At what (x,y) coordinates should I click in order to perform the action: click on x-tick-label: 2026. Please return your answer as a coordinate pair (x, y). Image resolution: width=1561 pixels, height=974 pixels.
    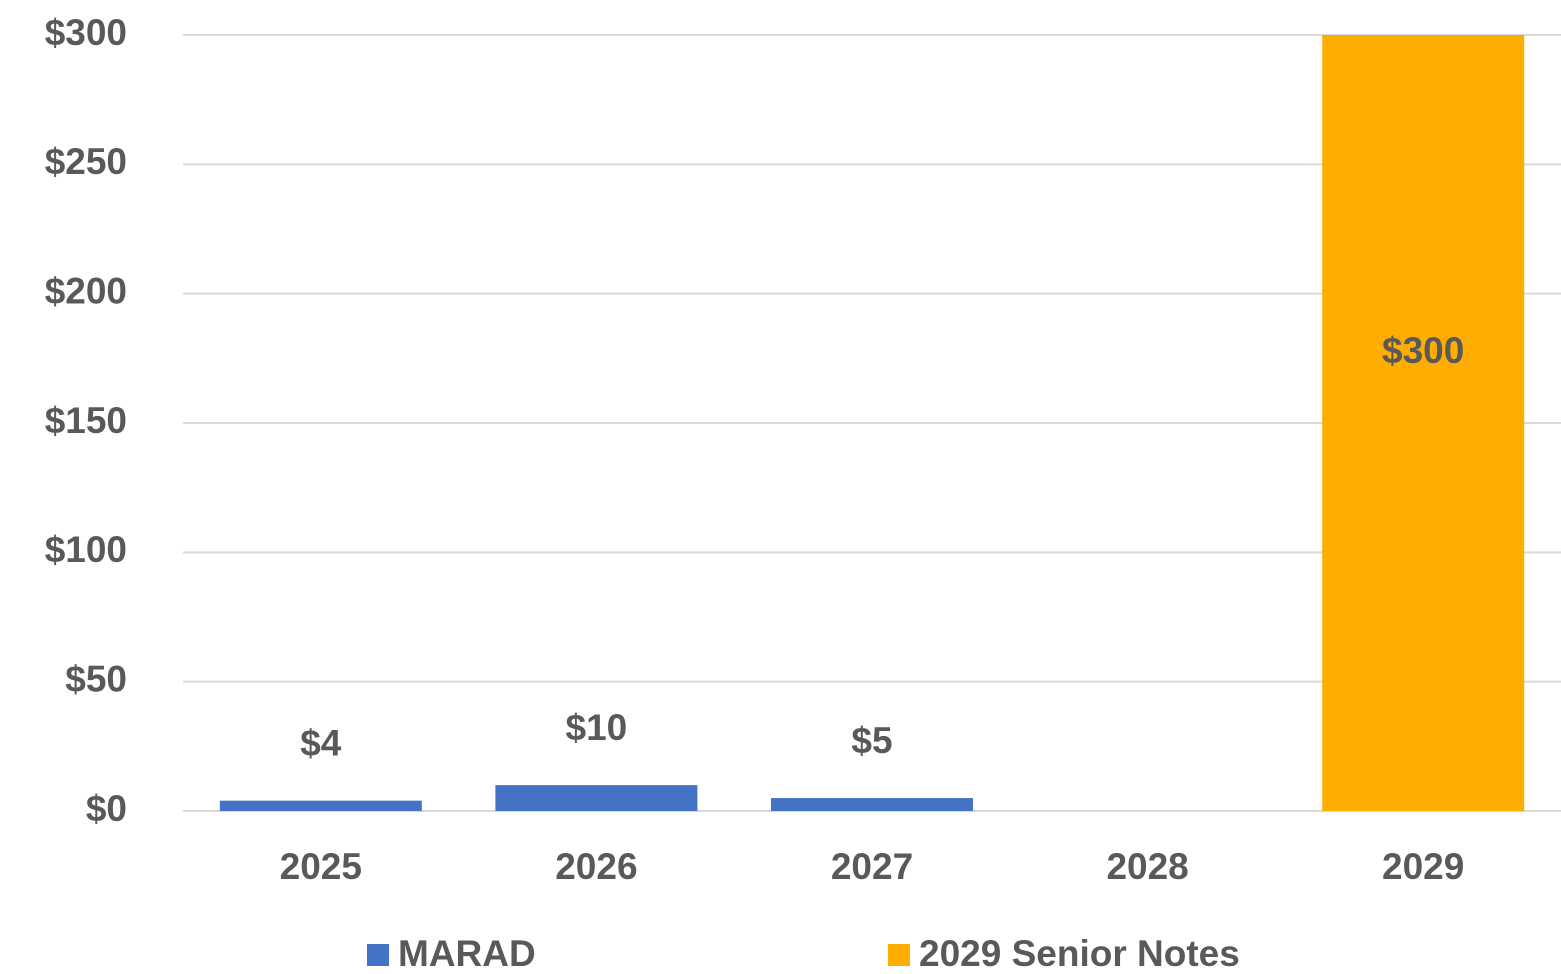
    Looking at the image, I should click on (596, 866).